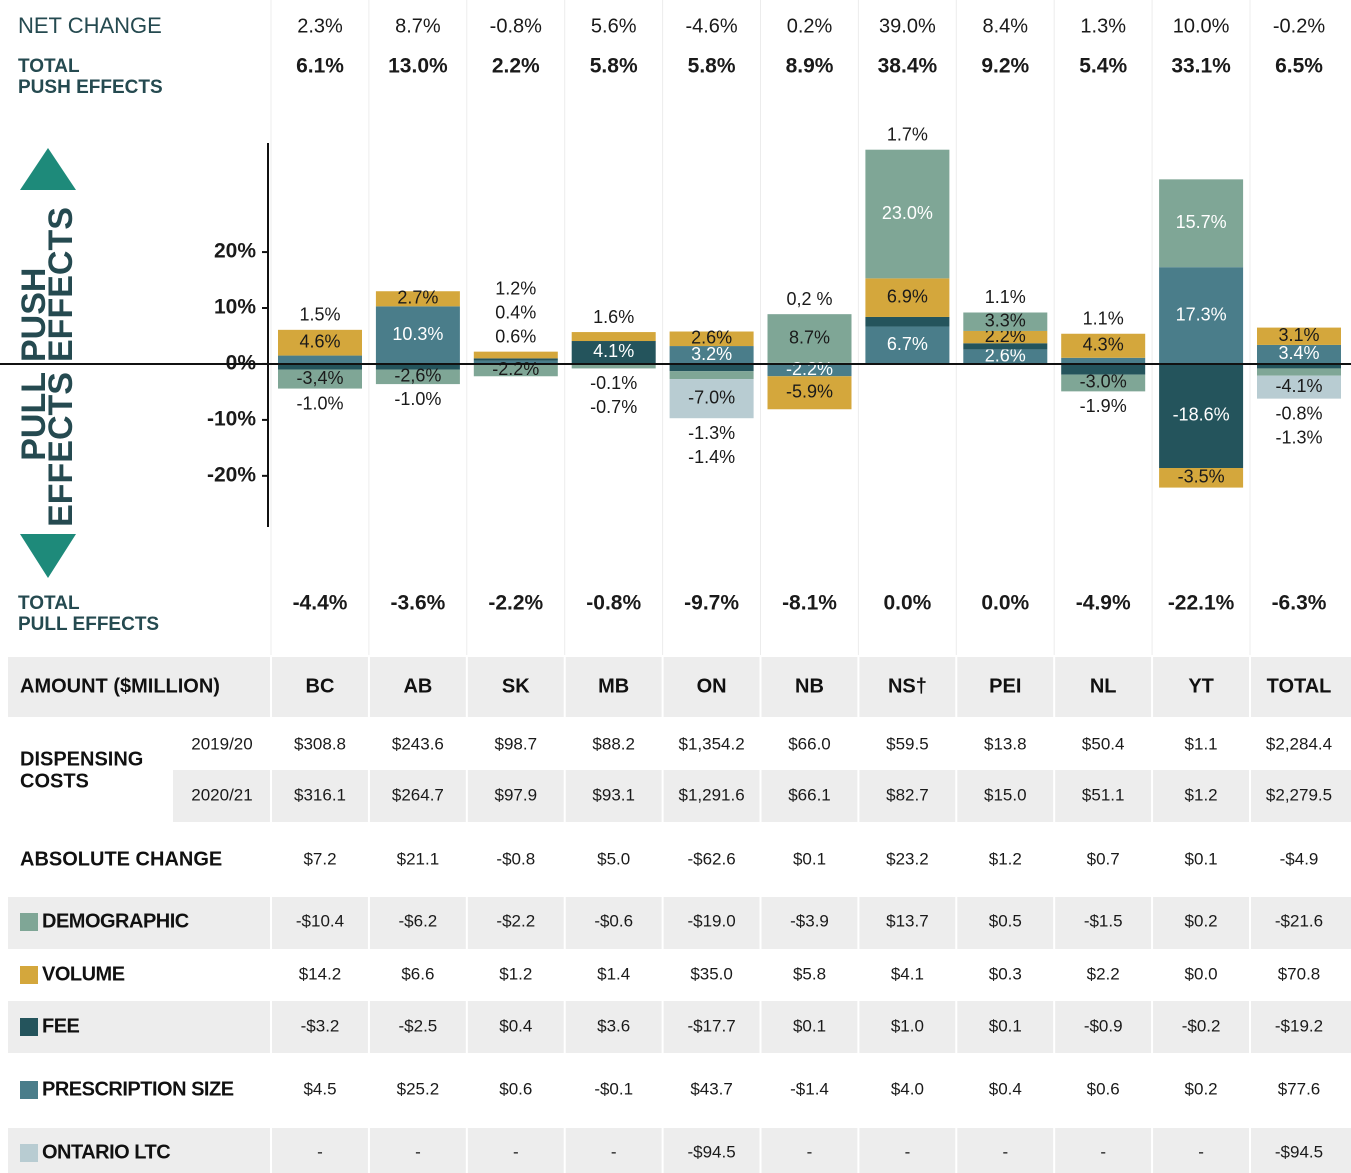 The height and width of the screenshot is (1173, 1351). Describe the element at coordinates (1103, 603) in the screenshot. I see `total-pull: -4.9%` at that location.